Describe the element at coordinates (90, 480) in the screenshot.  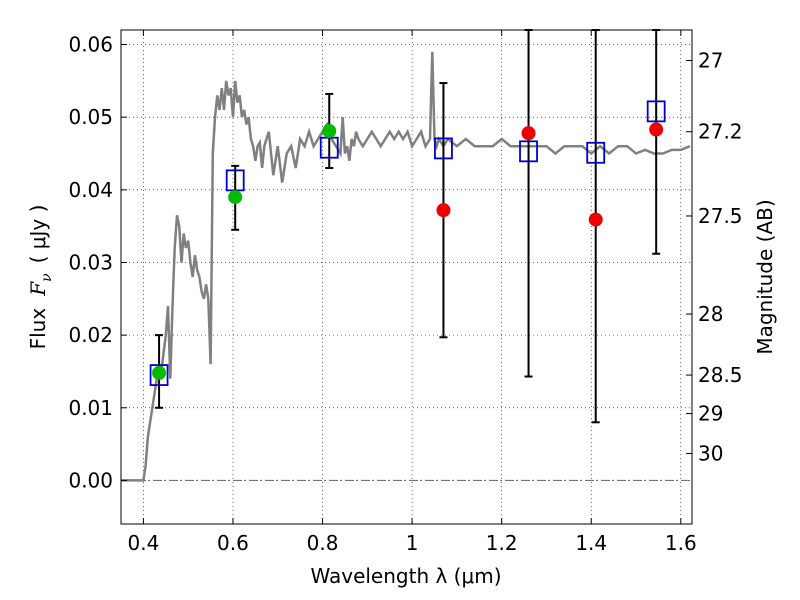
I see `y-tick-label: 0.00` at that location.